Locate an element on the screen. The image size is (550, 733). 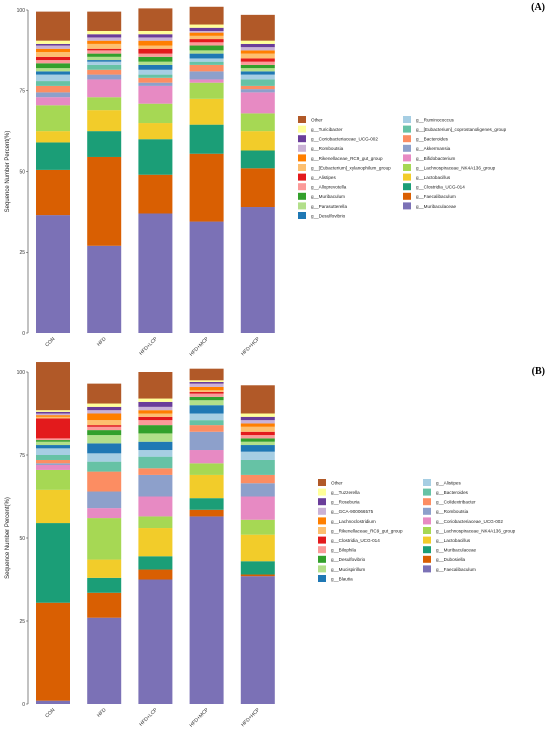
x-tick-label: HFD+HCP is located at coordinates (251, 718).